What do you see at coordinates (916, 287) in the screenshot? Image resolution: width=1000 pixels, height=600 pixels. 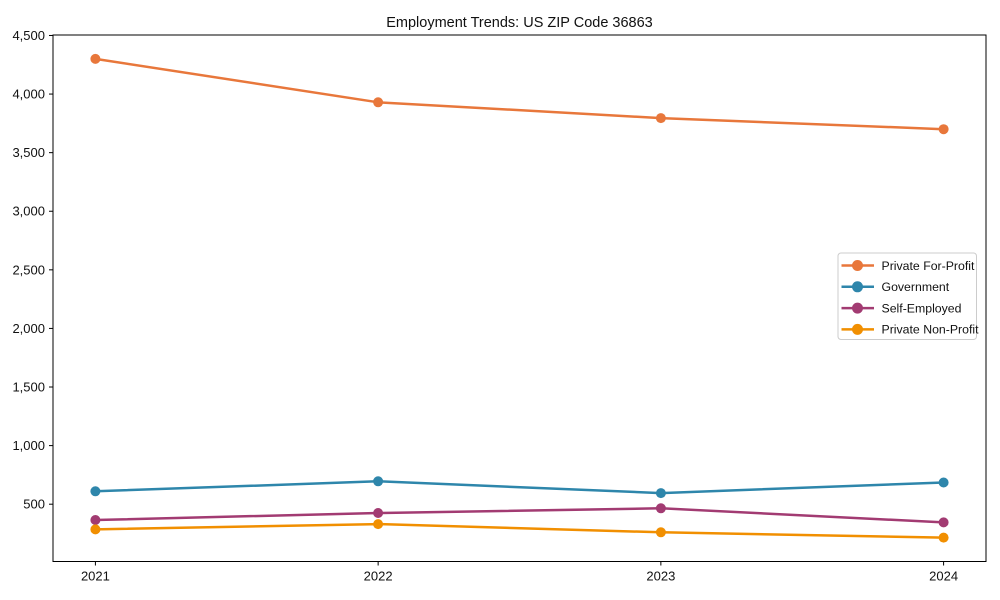 I see `legend-label: Government` at bounding box center [916, 287].